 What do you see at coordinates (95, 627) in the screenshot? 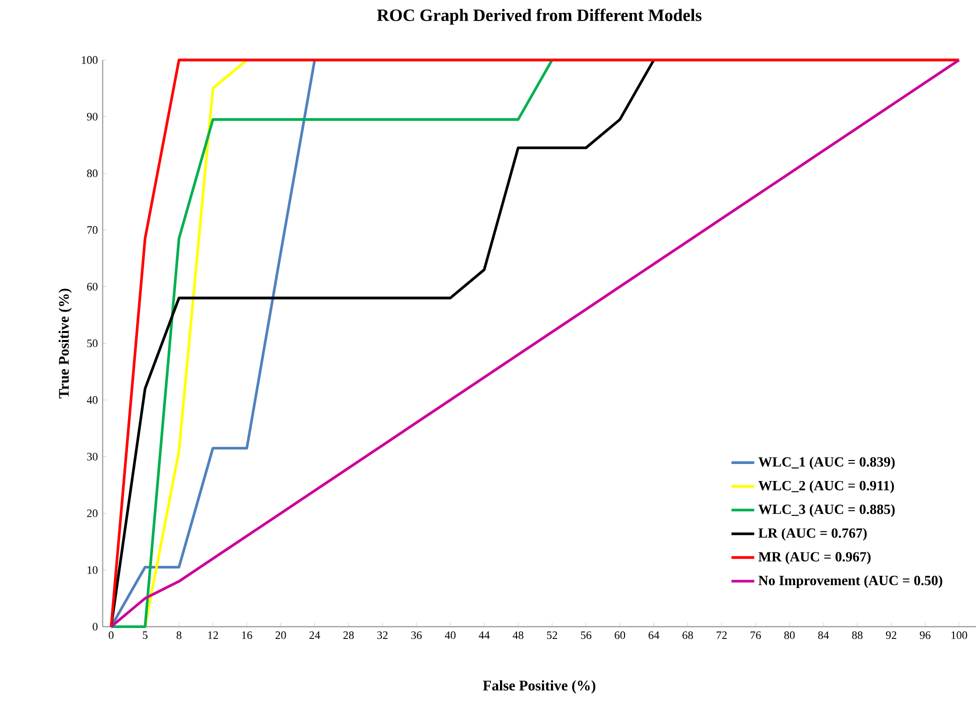
I see `y-tick-label: 0` at bounding box center [95, 627].